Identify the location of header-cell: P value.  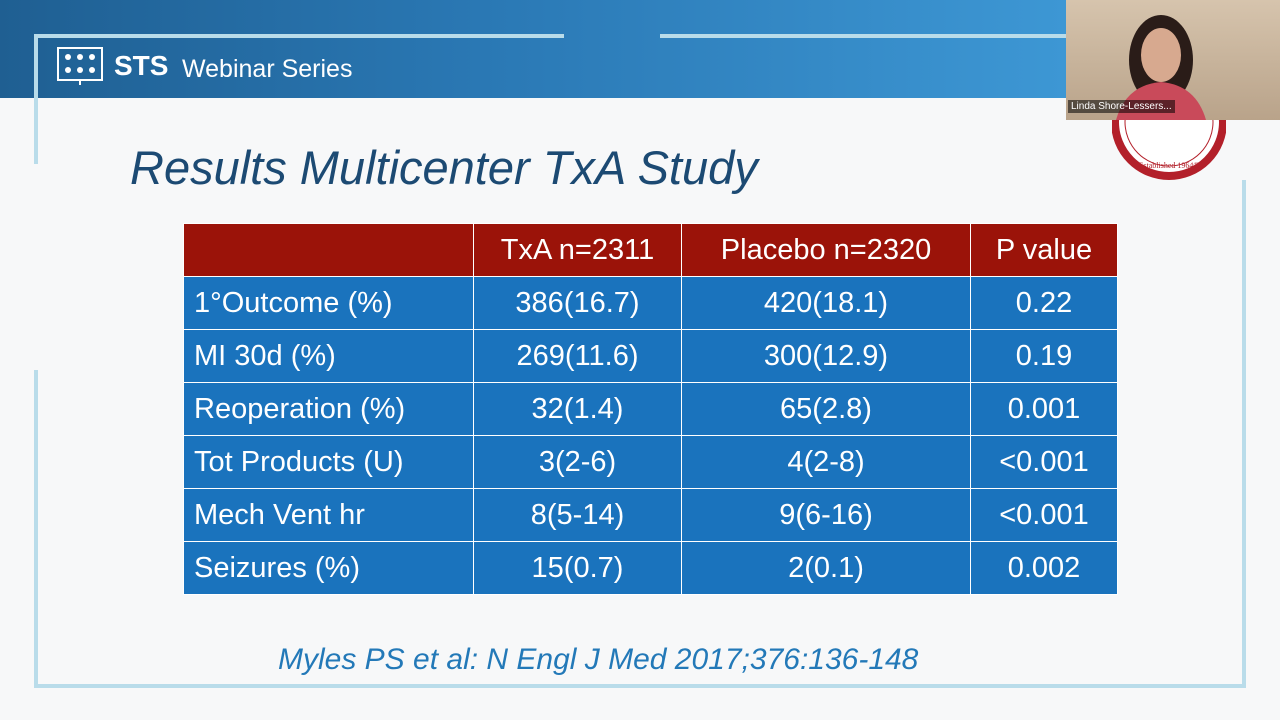
(1044, 250).